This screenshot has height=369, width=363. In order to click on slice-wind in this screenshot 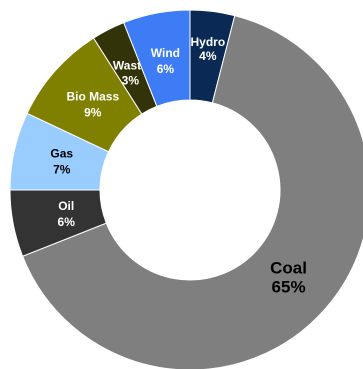, I will do `click(157, 58)`.